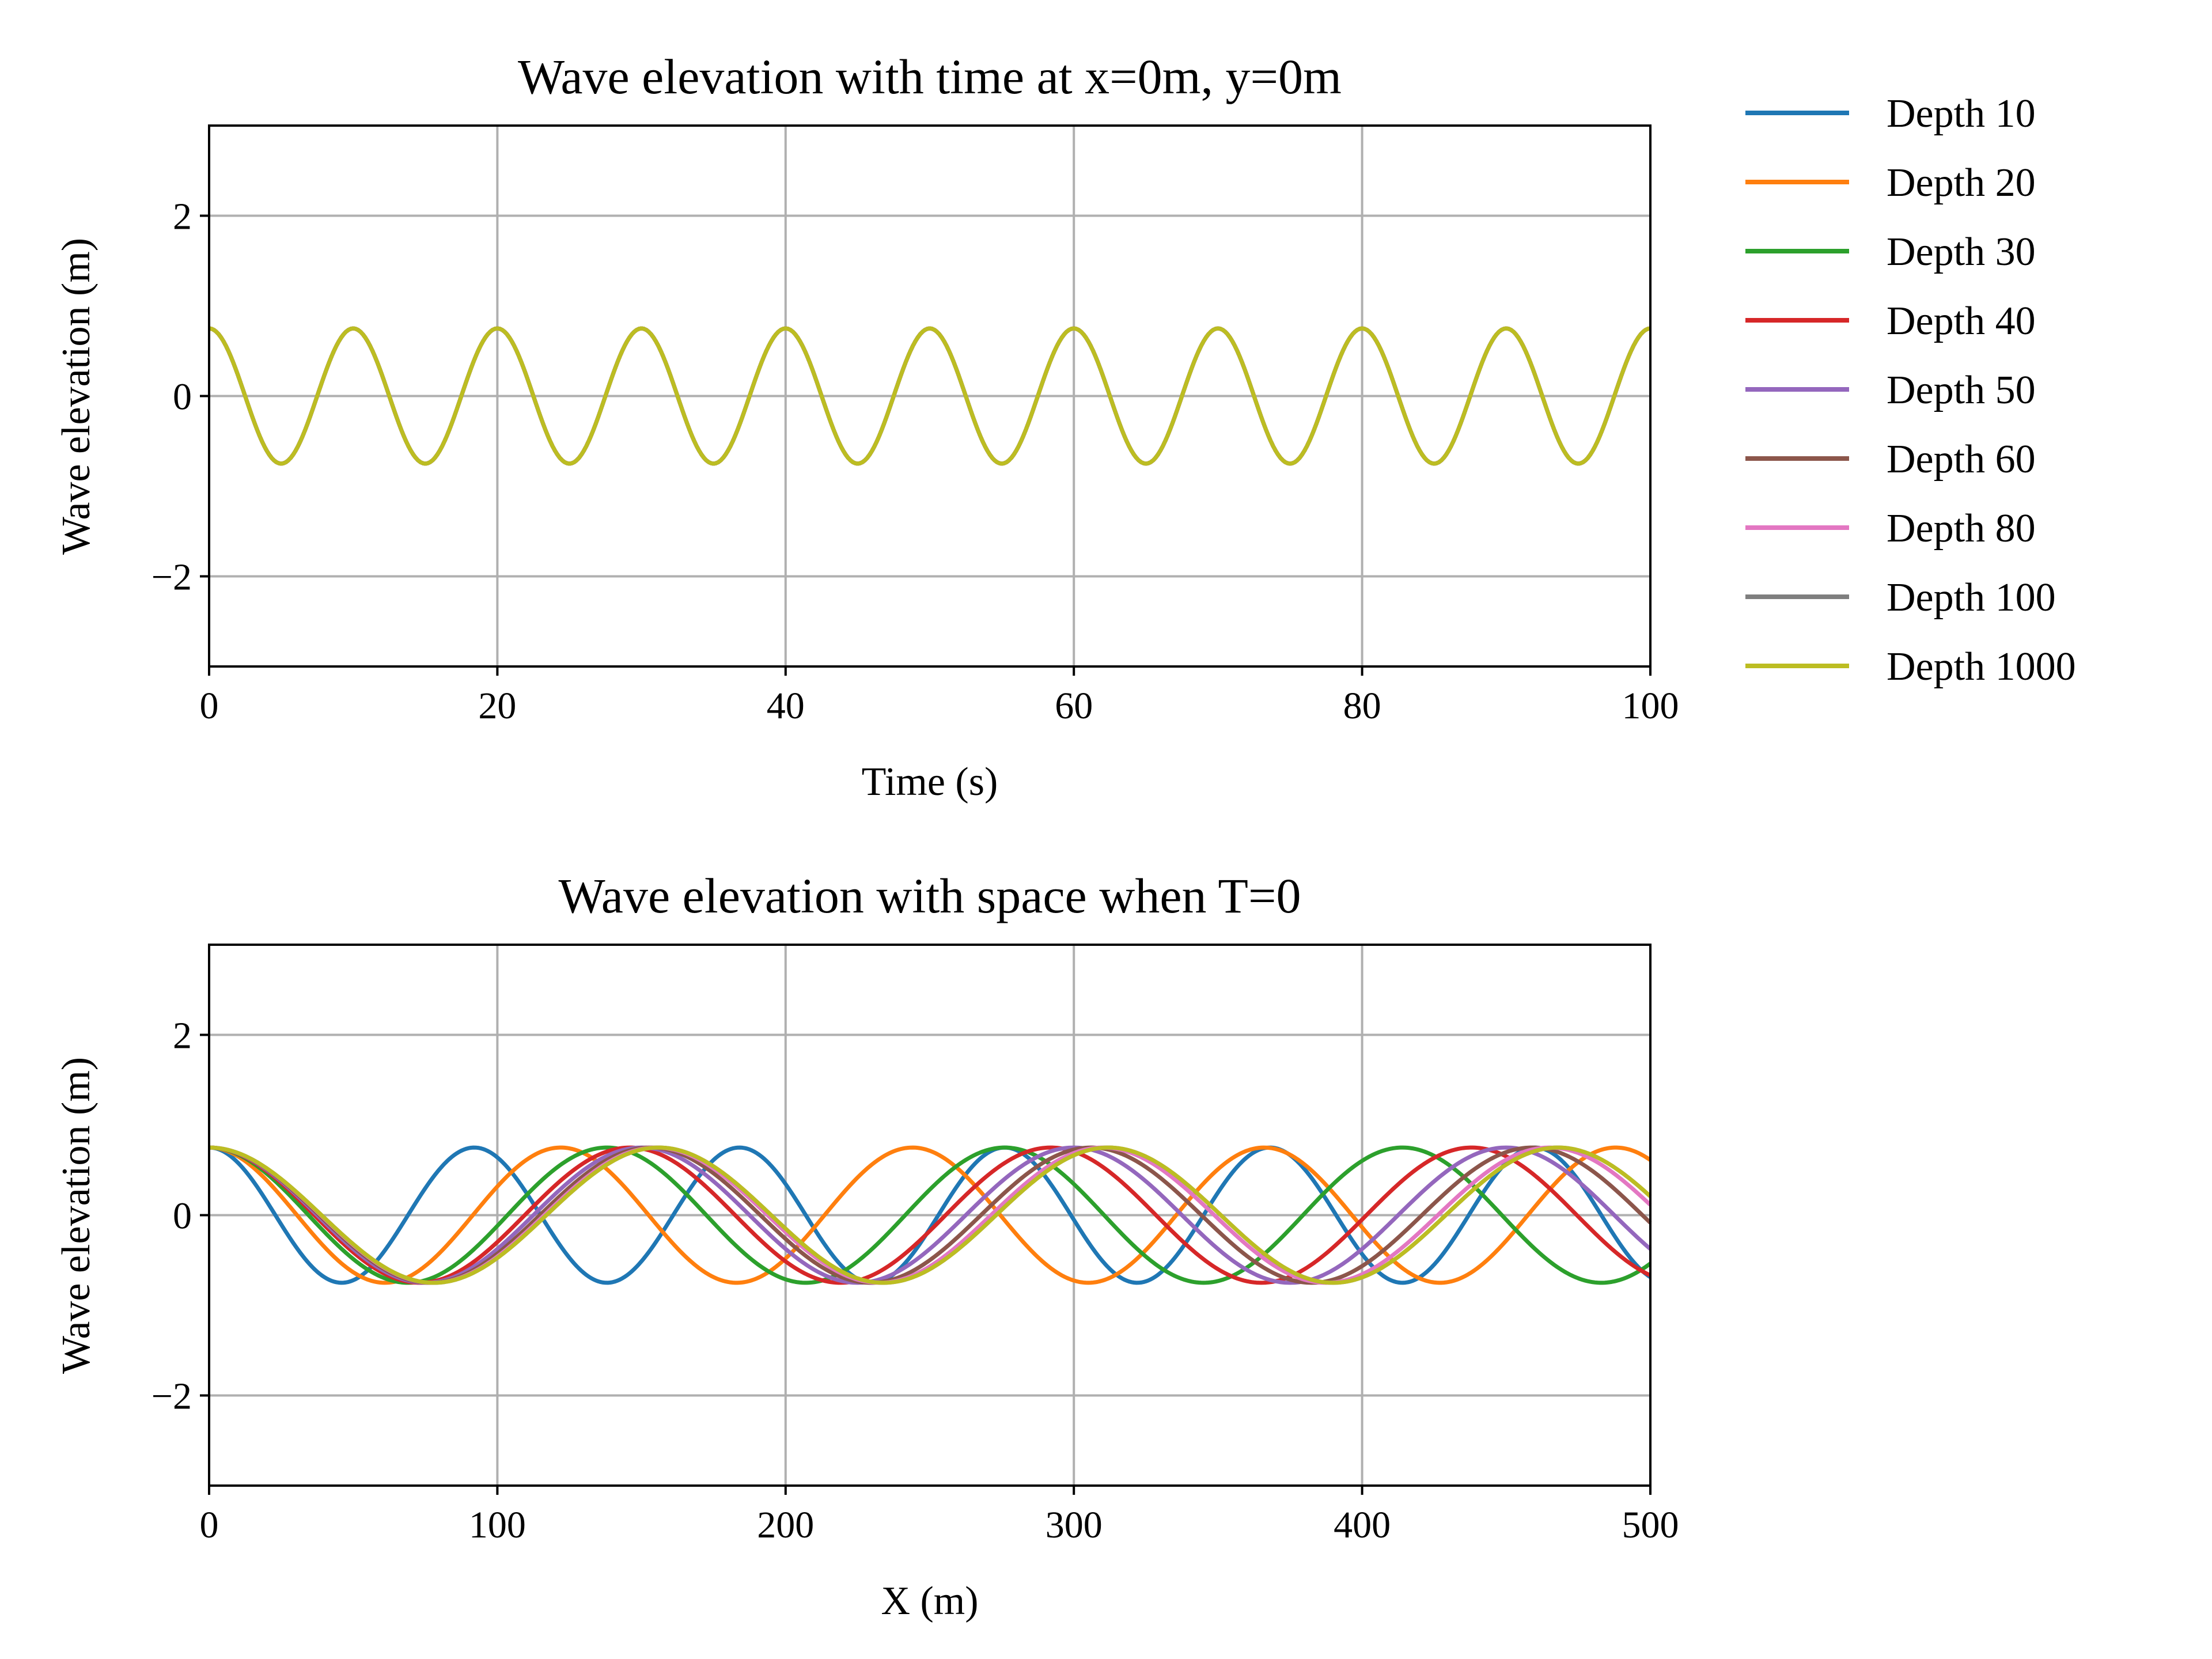 Image resolution: width=2212 pixels, height=1659 pixels. I want to click on top-series-lines, so click(930, 396).